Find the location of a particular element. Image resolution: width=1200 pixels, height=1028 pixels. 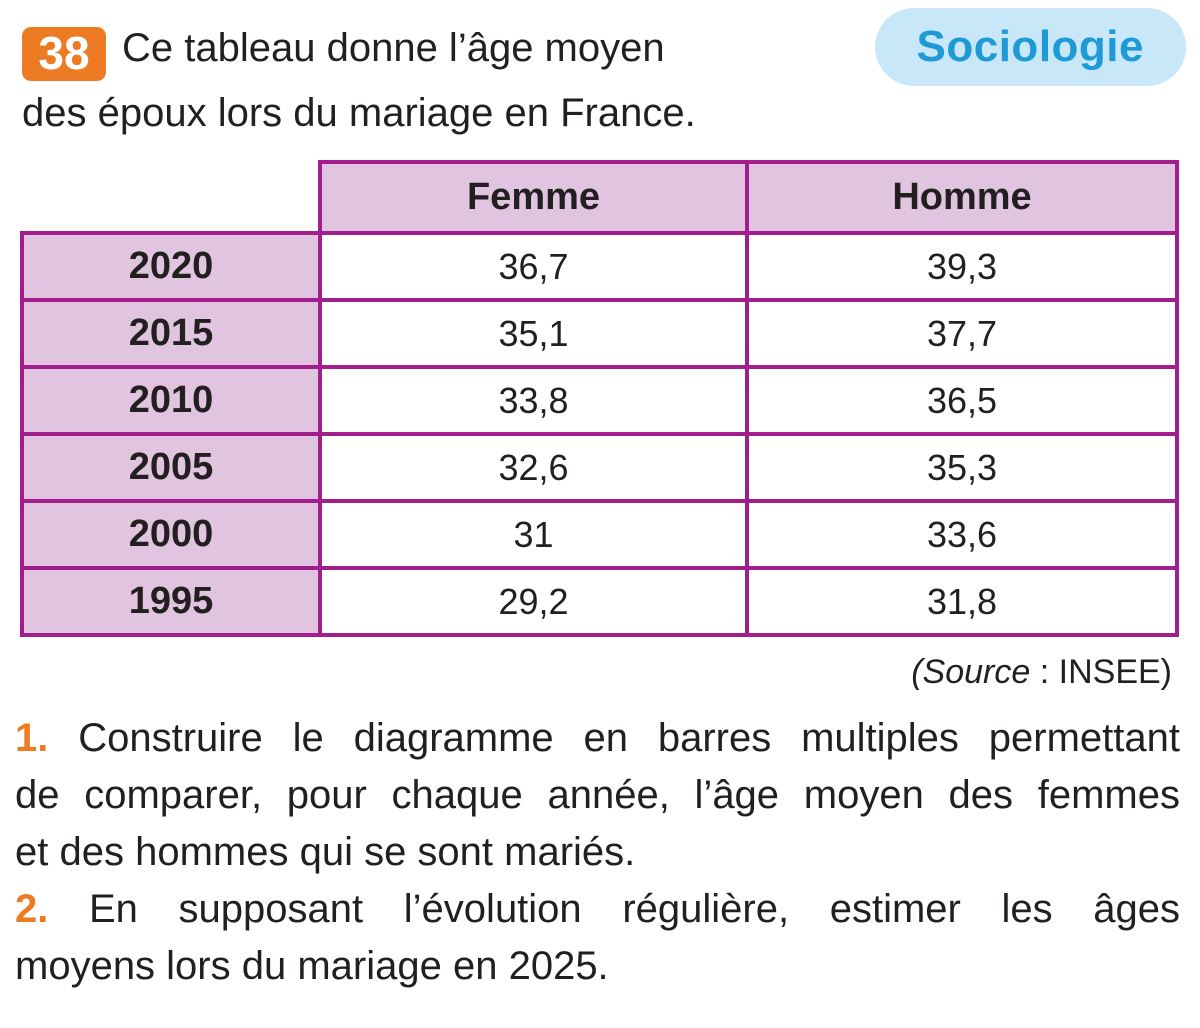

femme-value-cell: 32,6 is located at coordinates (533, 467).